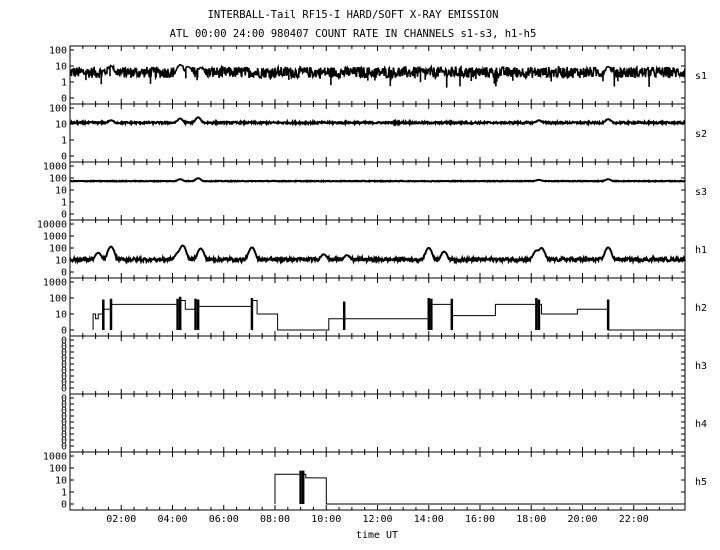  I want to click on series-step-h2, so click(388, 315).